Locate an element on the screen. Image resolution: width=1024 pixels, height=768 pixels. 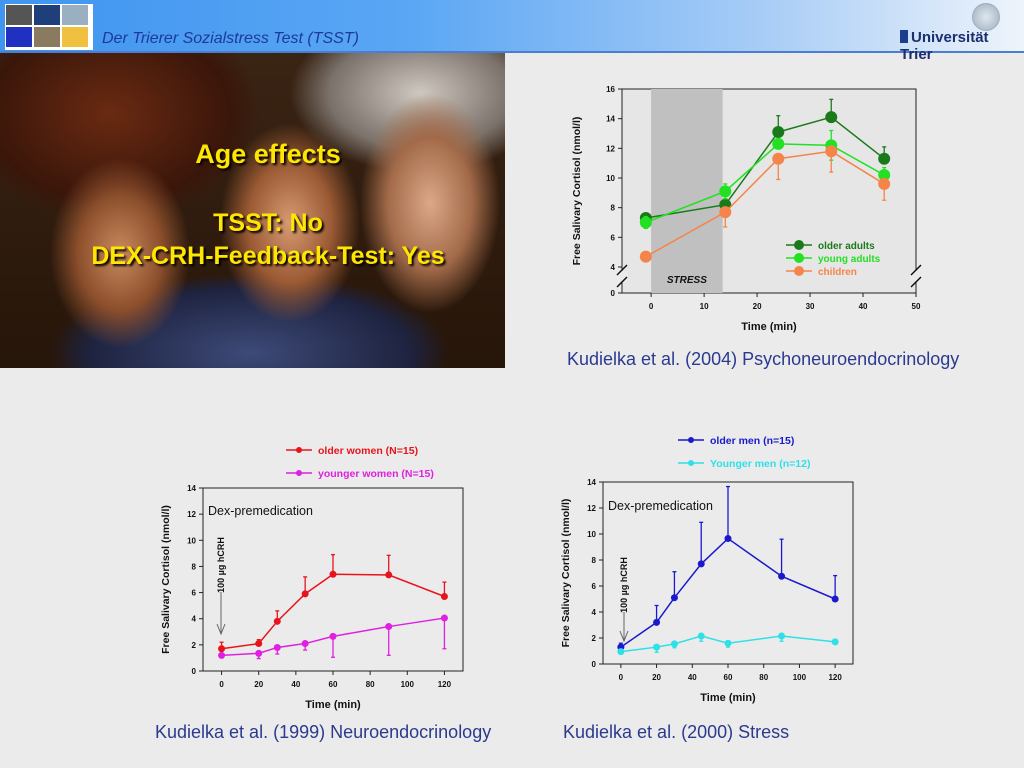
dex-premedication-annotation: Dex-premedication is located at coordinates (660, 506).